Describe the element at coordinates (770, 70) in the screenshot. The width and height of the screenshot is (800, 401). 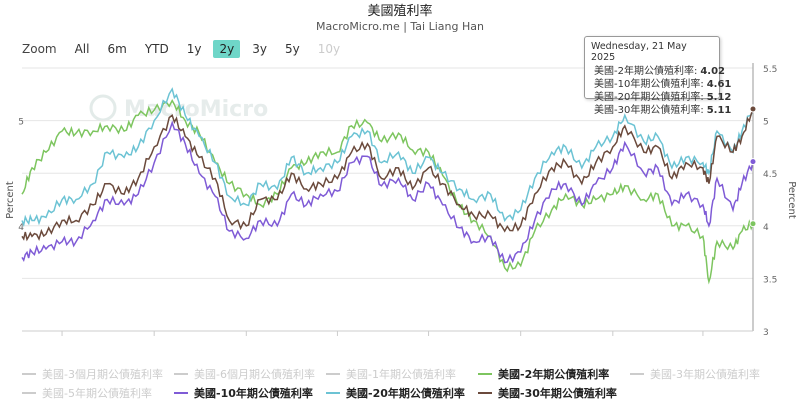
I see `y-tick-label-right: 5.5` at that location.